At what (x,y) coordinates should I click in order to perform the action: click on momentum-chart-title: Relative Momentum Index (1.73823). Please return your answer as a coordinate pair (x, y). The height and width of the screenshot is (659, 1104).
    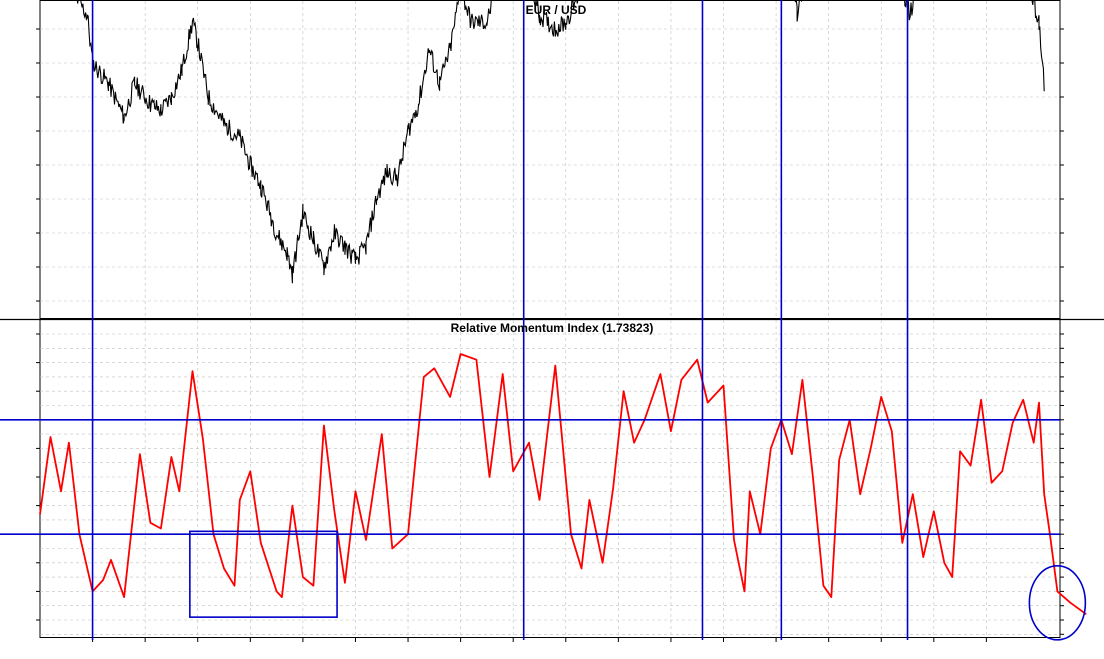
    Looking at the image, I should click on (552, 328).